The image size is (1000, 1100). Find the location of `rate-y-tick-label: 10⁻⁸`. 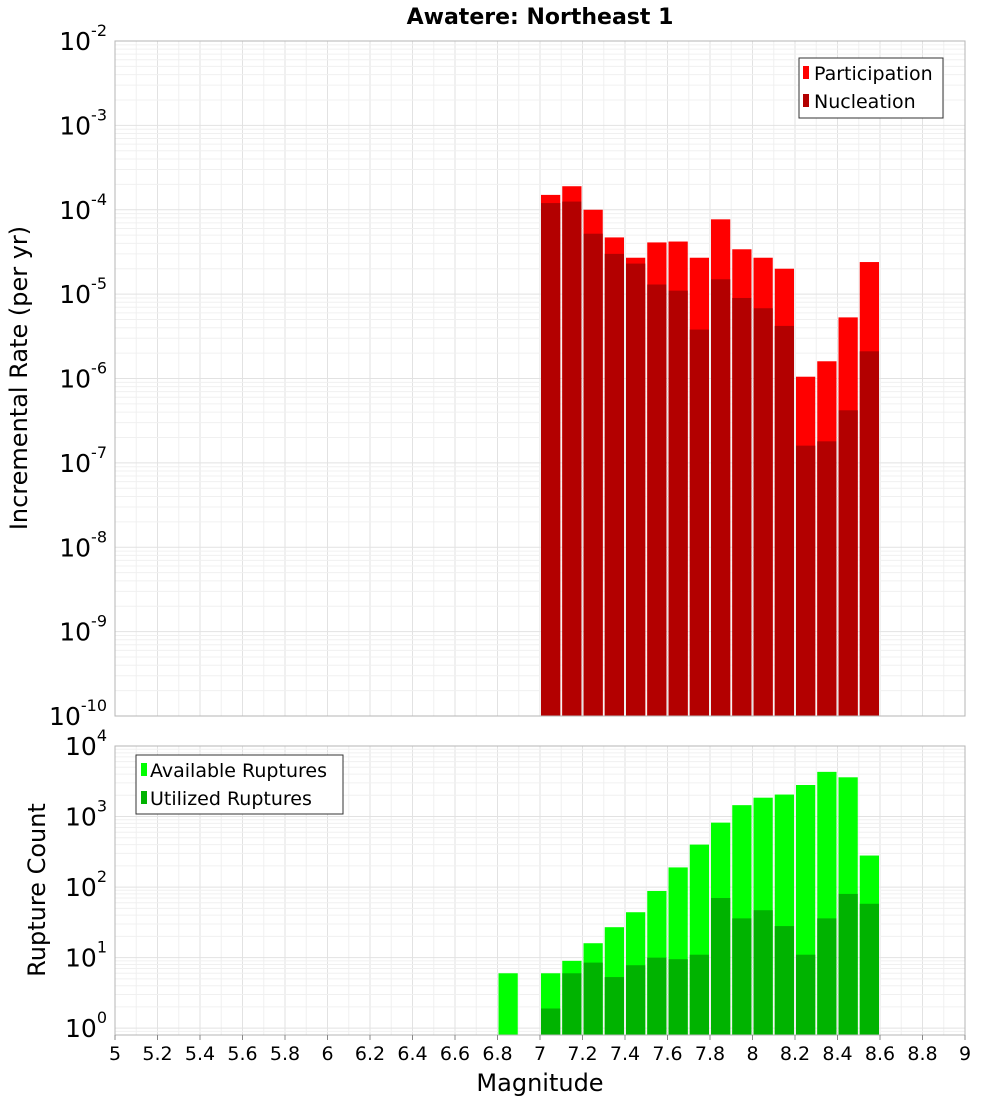

rate-y-tick-label: 10⁻⁸ is located at coordinates (83, 544).